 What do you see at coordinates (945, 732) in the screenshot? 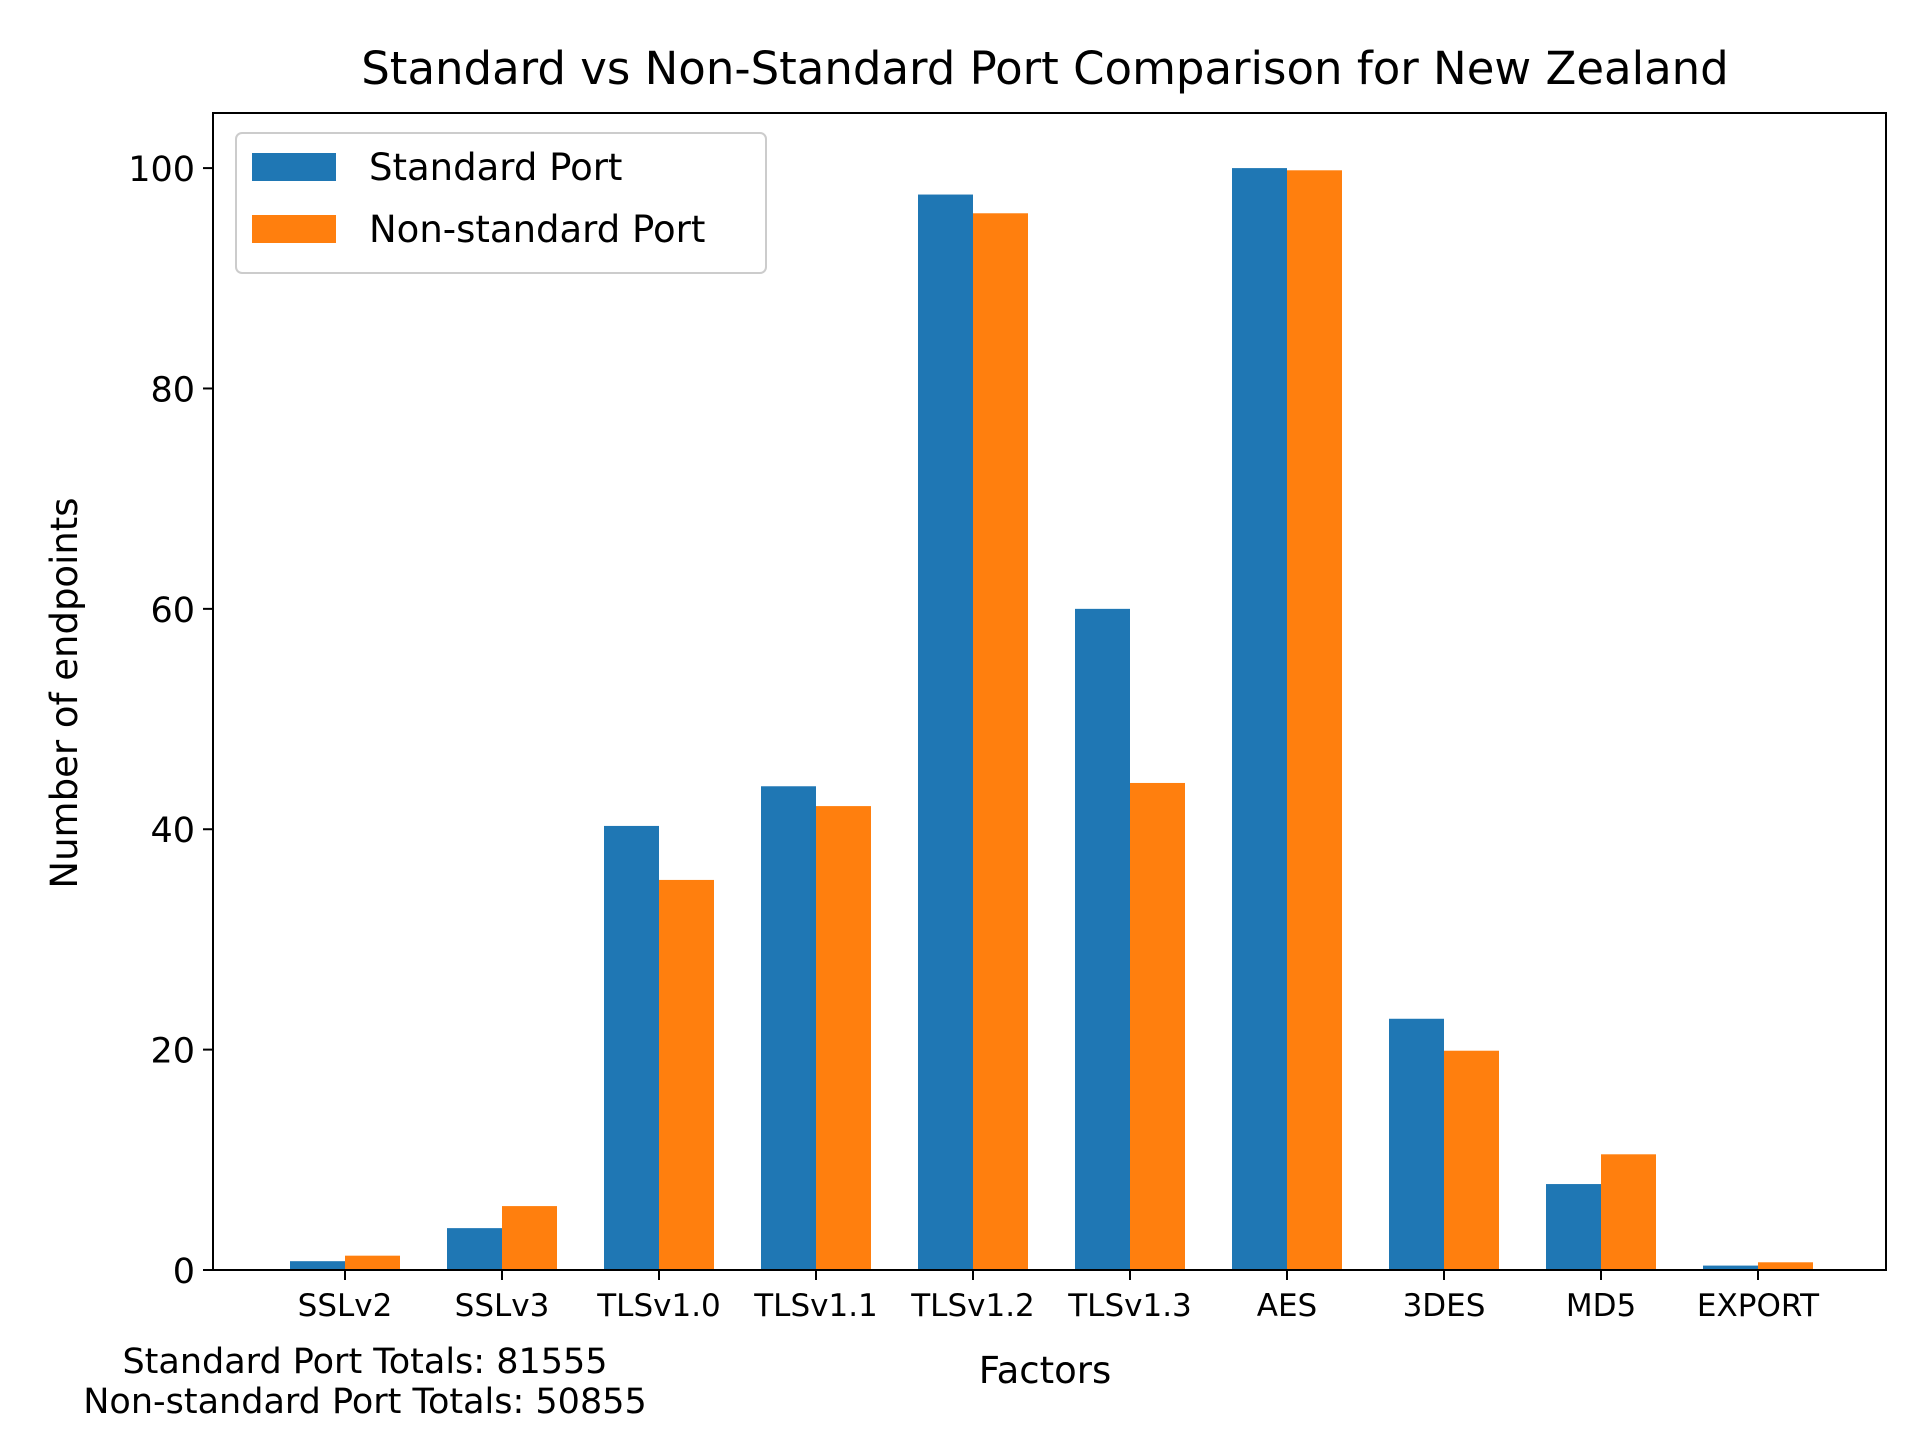
I see `bar-standard-tlsv12` at bounding box center [945, 732].